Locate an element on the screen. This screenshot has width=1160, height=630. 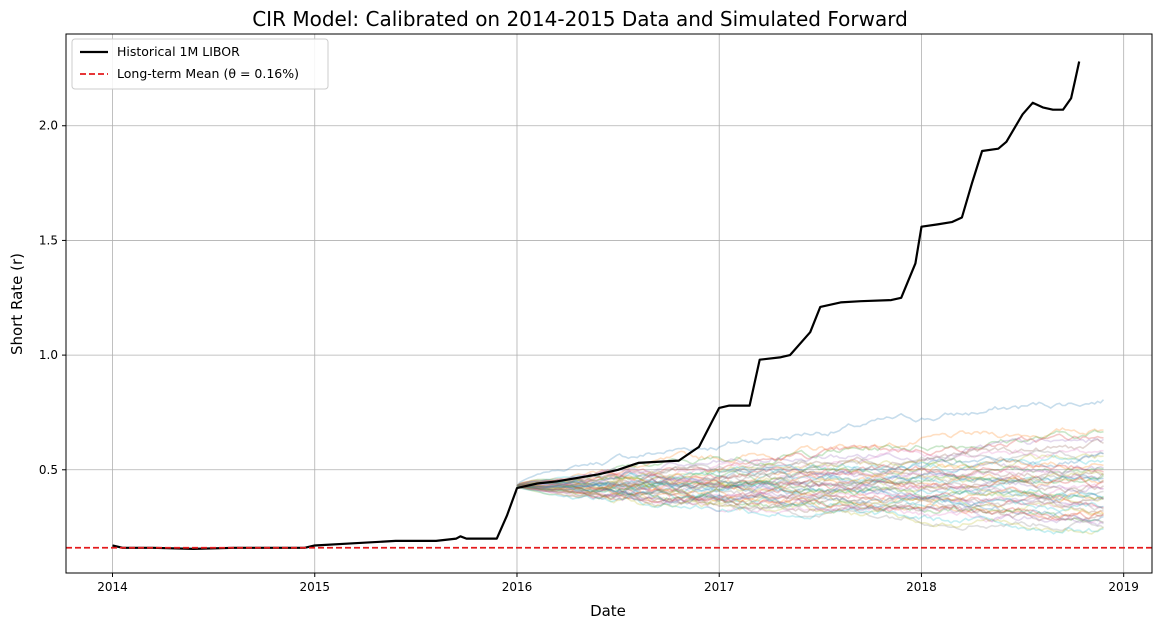
x-tick-label: 2014 is located at coordinates (112, 587).